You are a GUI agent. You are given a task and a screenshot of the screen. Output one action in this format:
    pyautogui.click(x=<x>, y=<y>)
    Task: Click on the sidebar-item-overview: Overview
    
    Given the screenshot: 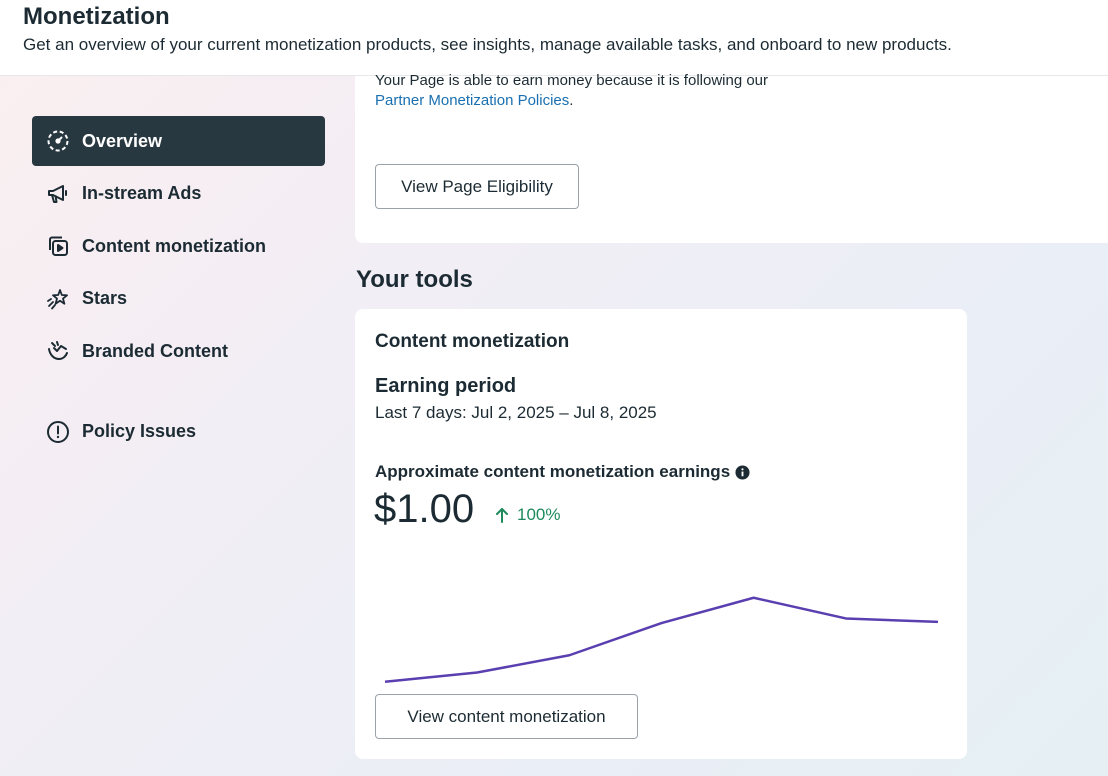 What is the action you would take?
    pyautogui.click(x=178, y=141)
    